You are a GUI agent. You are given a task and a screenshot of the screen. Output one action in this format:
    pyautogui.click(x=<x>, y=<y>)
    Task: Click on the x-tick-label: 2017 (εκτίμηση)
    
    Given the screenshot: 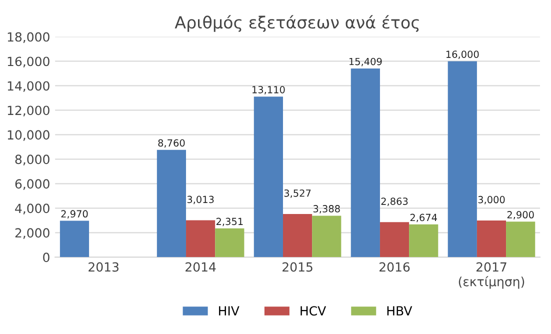 What is the action you would take?
    pyautogui.click(x=491, y=275)
    